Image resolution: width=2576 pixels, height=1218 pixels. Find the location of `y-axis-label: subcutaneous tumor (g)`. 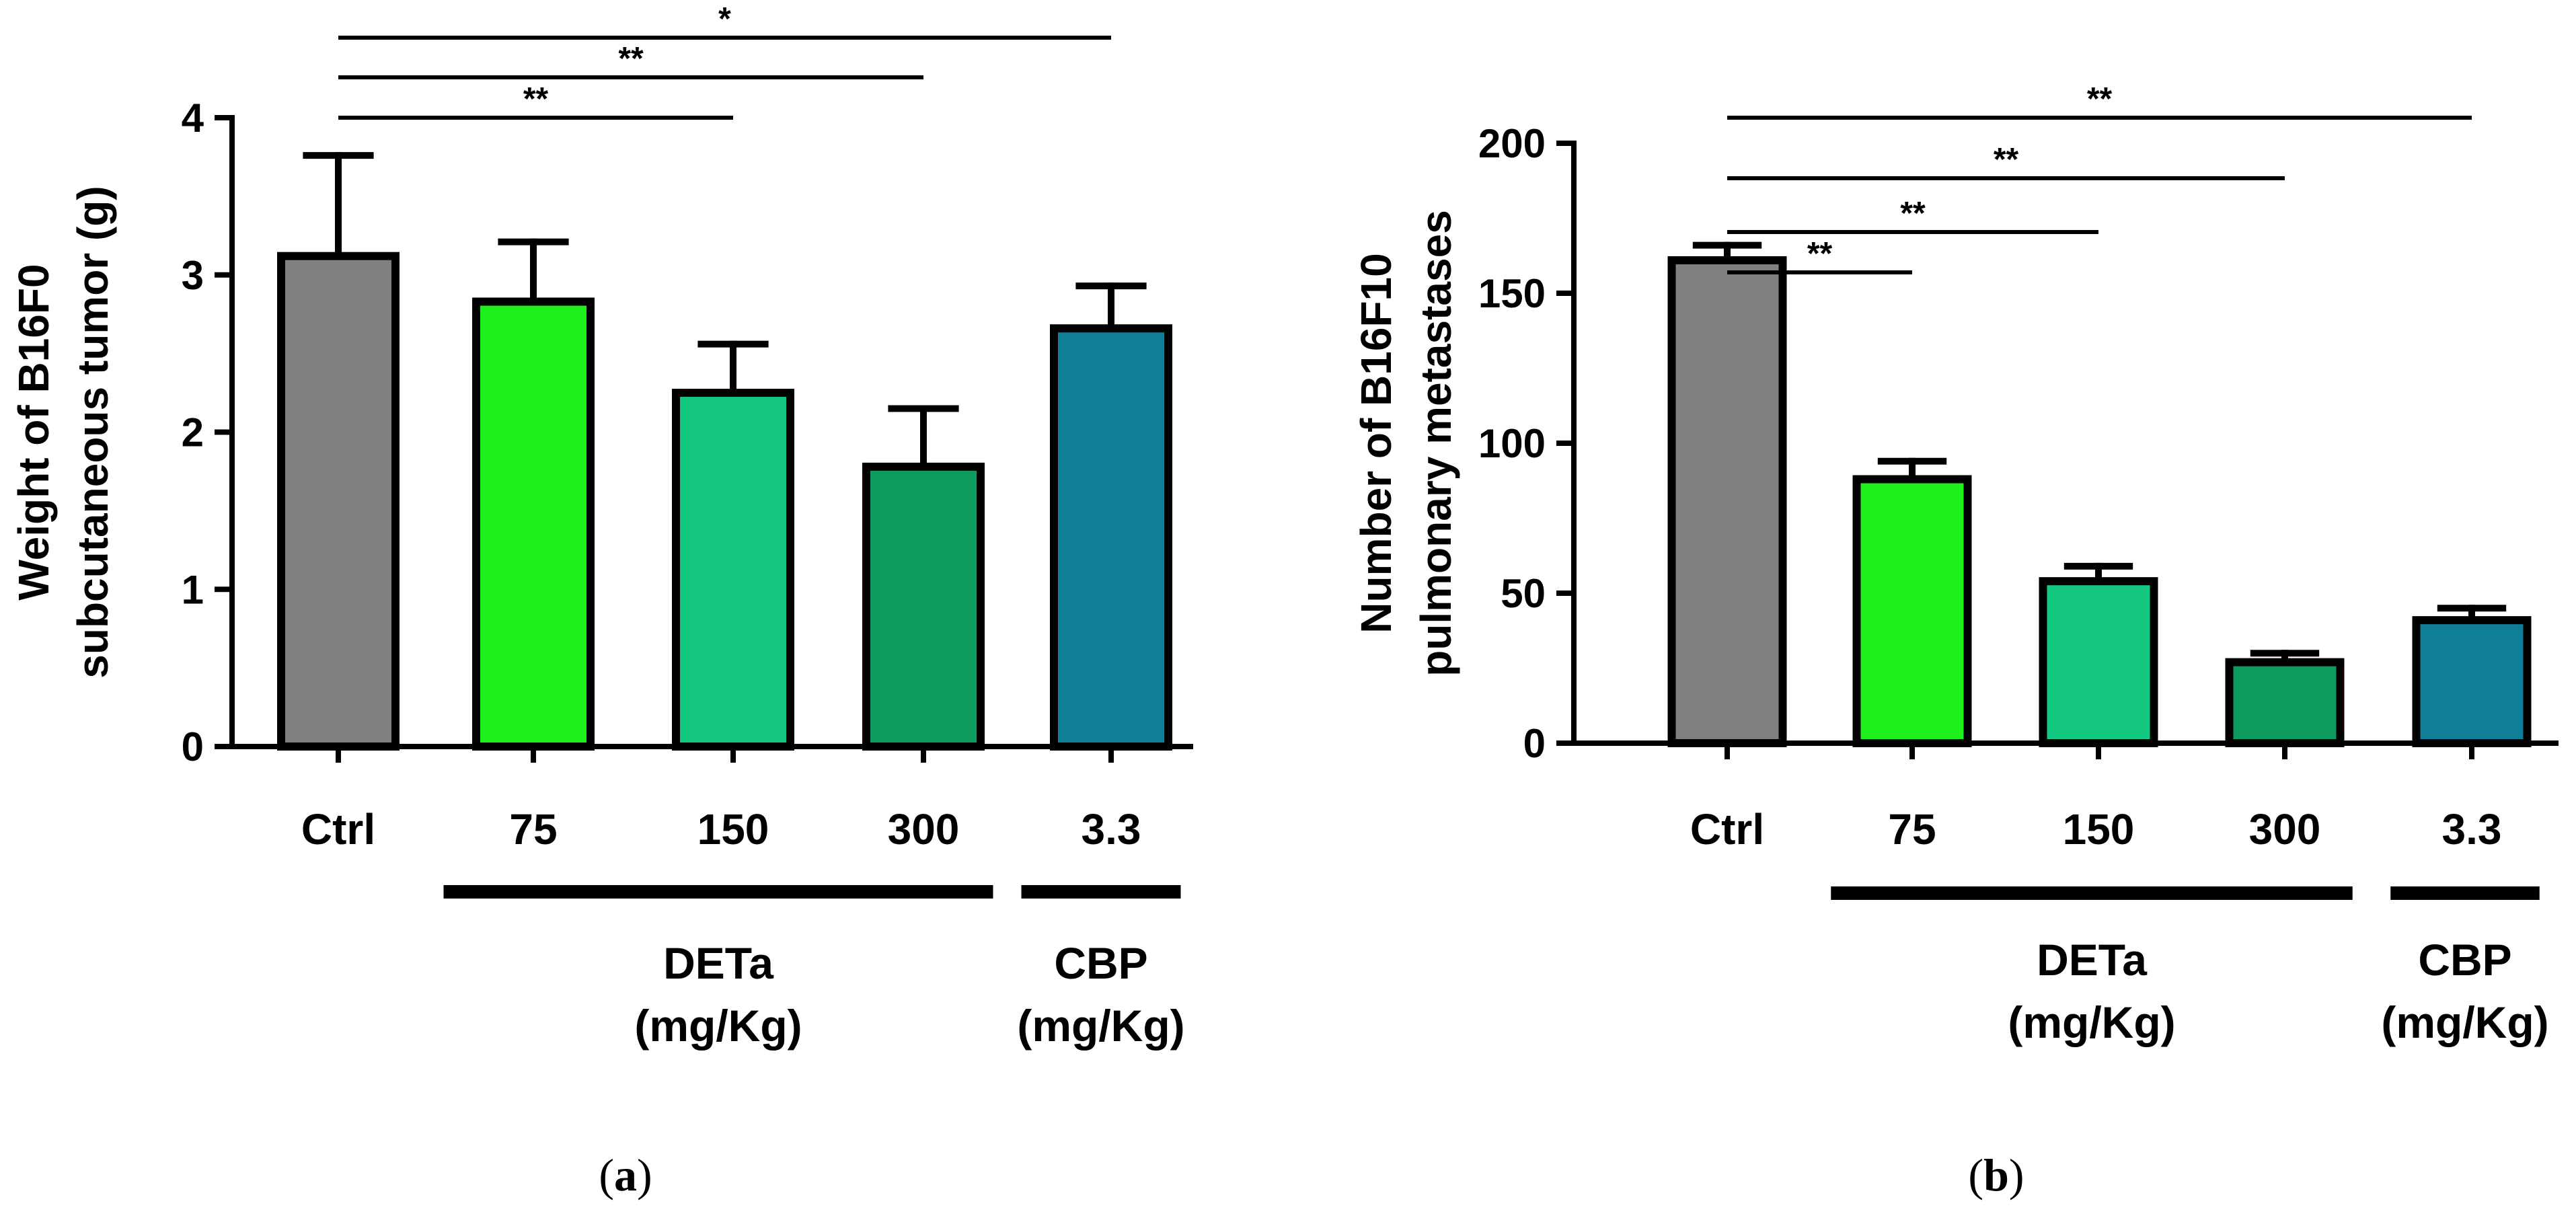

y-axis-label: subcutaneous tumor (g) is located at coordinates (93, 432).